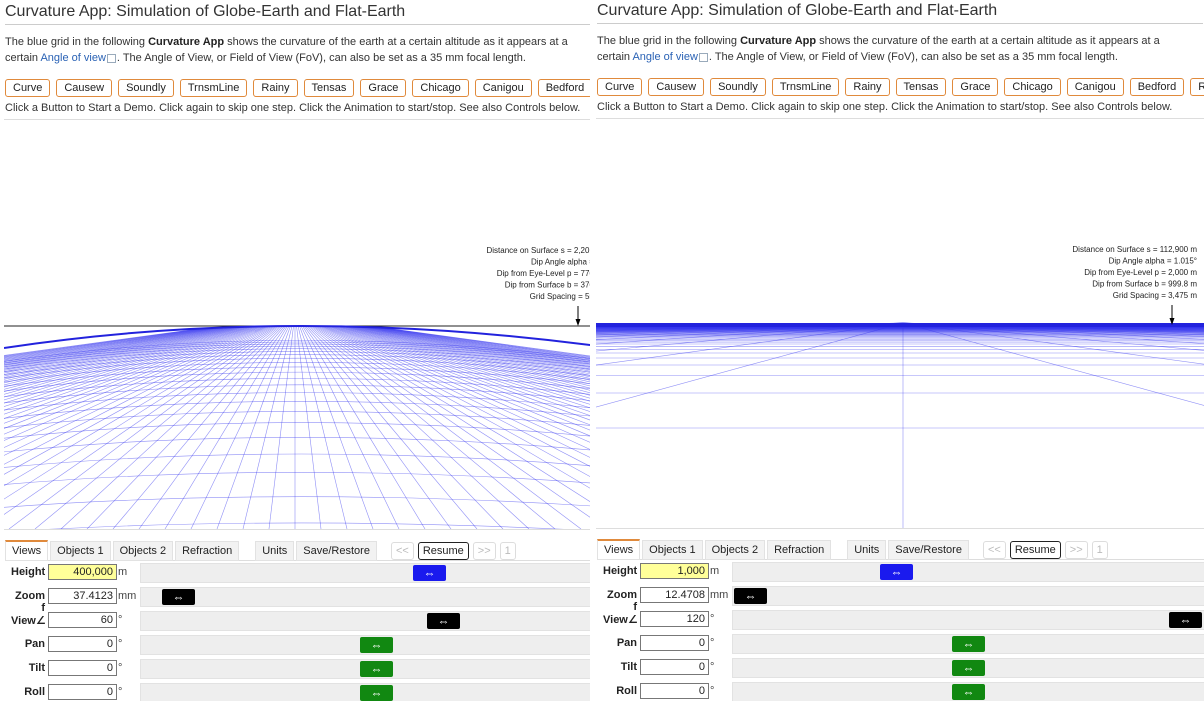 This screenshot has height=701, width=1204. What do you see at coordinates (674, 618) in the screenshot?
I see `control-input: 120` at bounding box center [674, 618].